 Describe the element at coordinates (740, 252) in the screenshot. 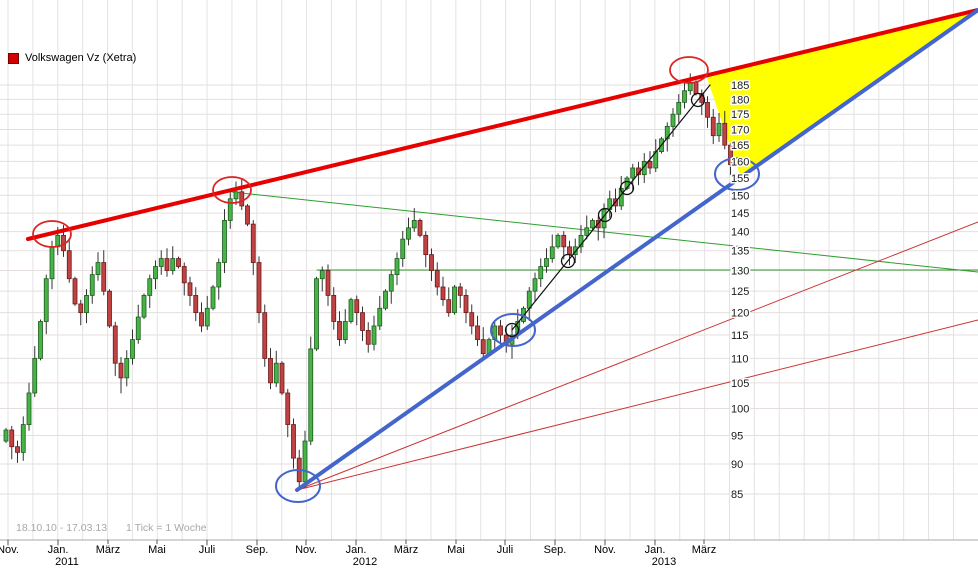

I see `y-axis-label: 135` at that location.